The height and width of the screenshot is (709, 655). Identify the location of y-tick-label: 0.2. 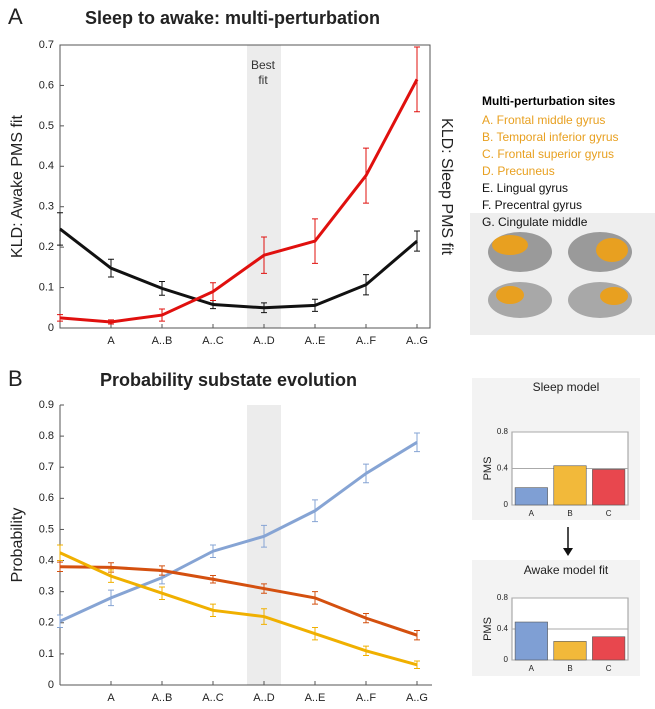
(46, 623).